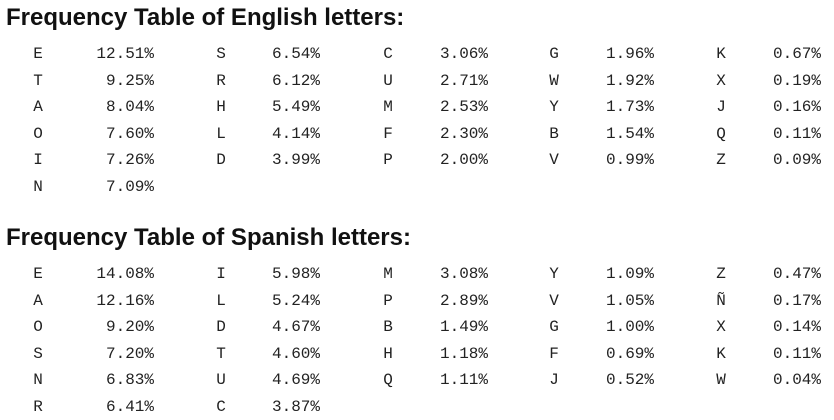 This screenshot has height=420, width=834. What do you see at coordinates (600, 134) in the screenshot?
I see `table-row: B 1.54%` at bounding box center [600, 134].